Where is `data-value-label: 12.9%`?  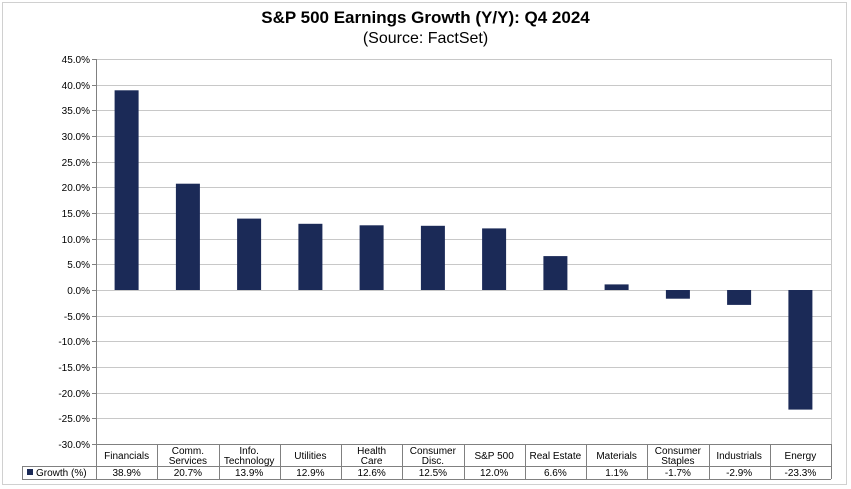
data-value-label: 12.9% is located at coordinates (310, 473).